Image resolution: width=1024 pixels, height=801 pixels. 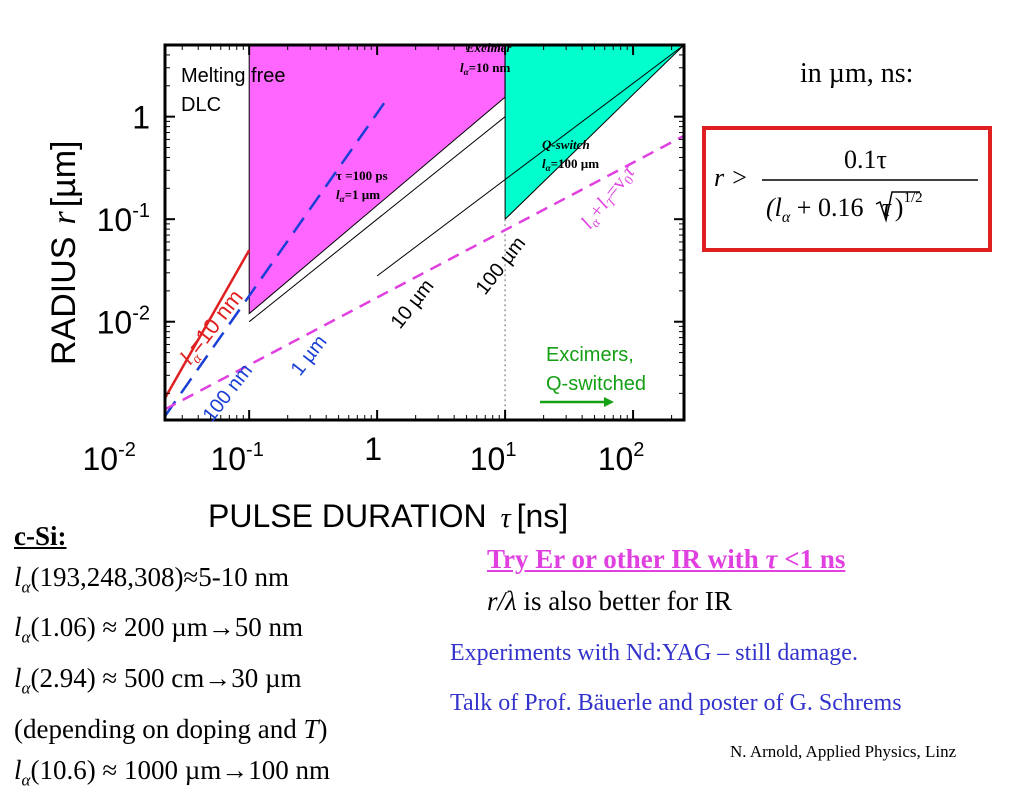 I want to click on black-100um-label: 100 µm, so click(x=501, y=266).